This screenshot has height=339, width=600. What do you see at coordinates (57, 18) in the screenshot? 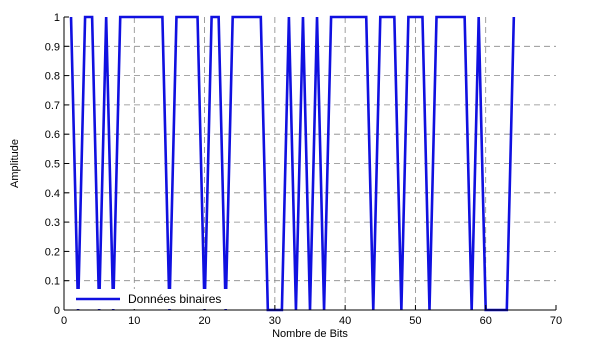
I see `y-tick-label: 1` at bounding box center [57, 18].